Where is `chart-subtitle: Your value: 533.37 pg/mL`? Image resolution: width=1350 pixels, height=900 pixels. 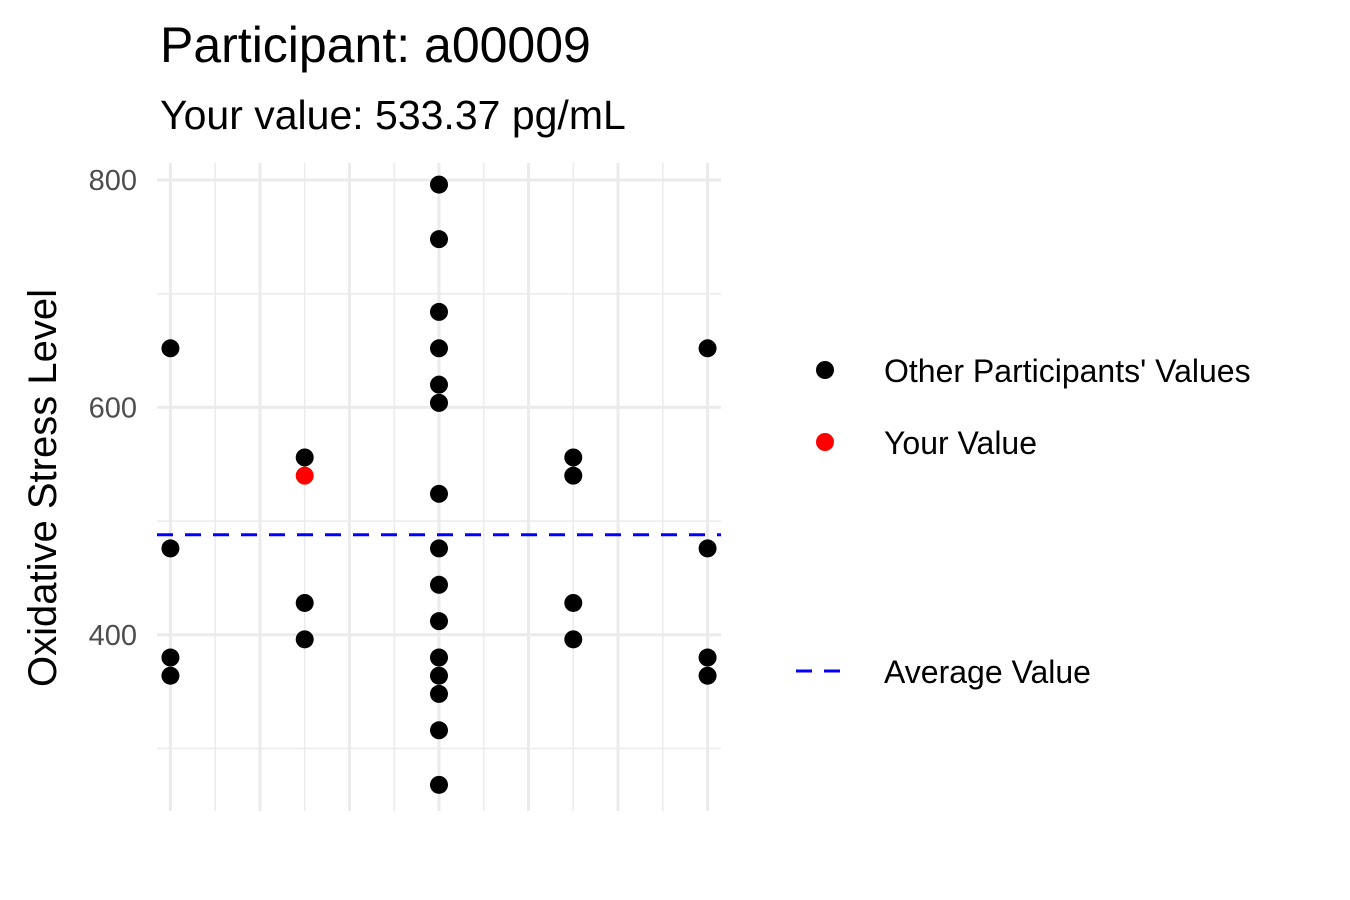
chart-subtitle: Your value: 533.37 pg/mL is located at coordinates (393, 115).